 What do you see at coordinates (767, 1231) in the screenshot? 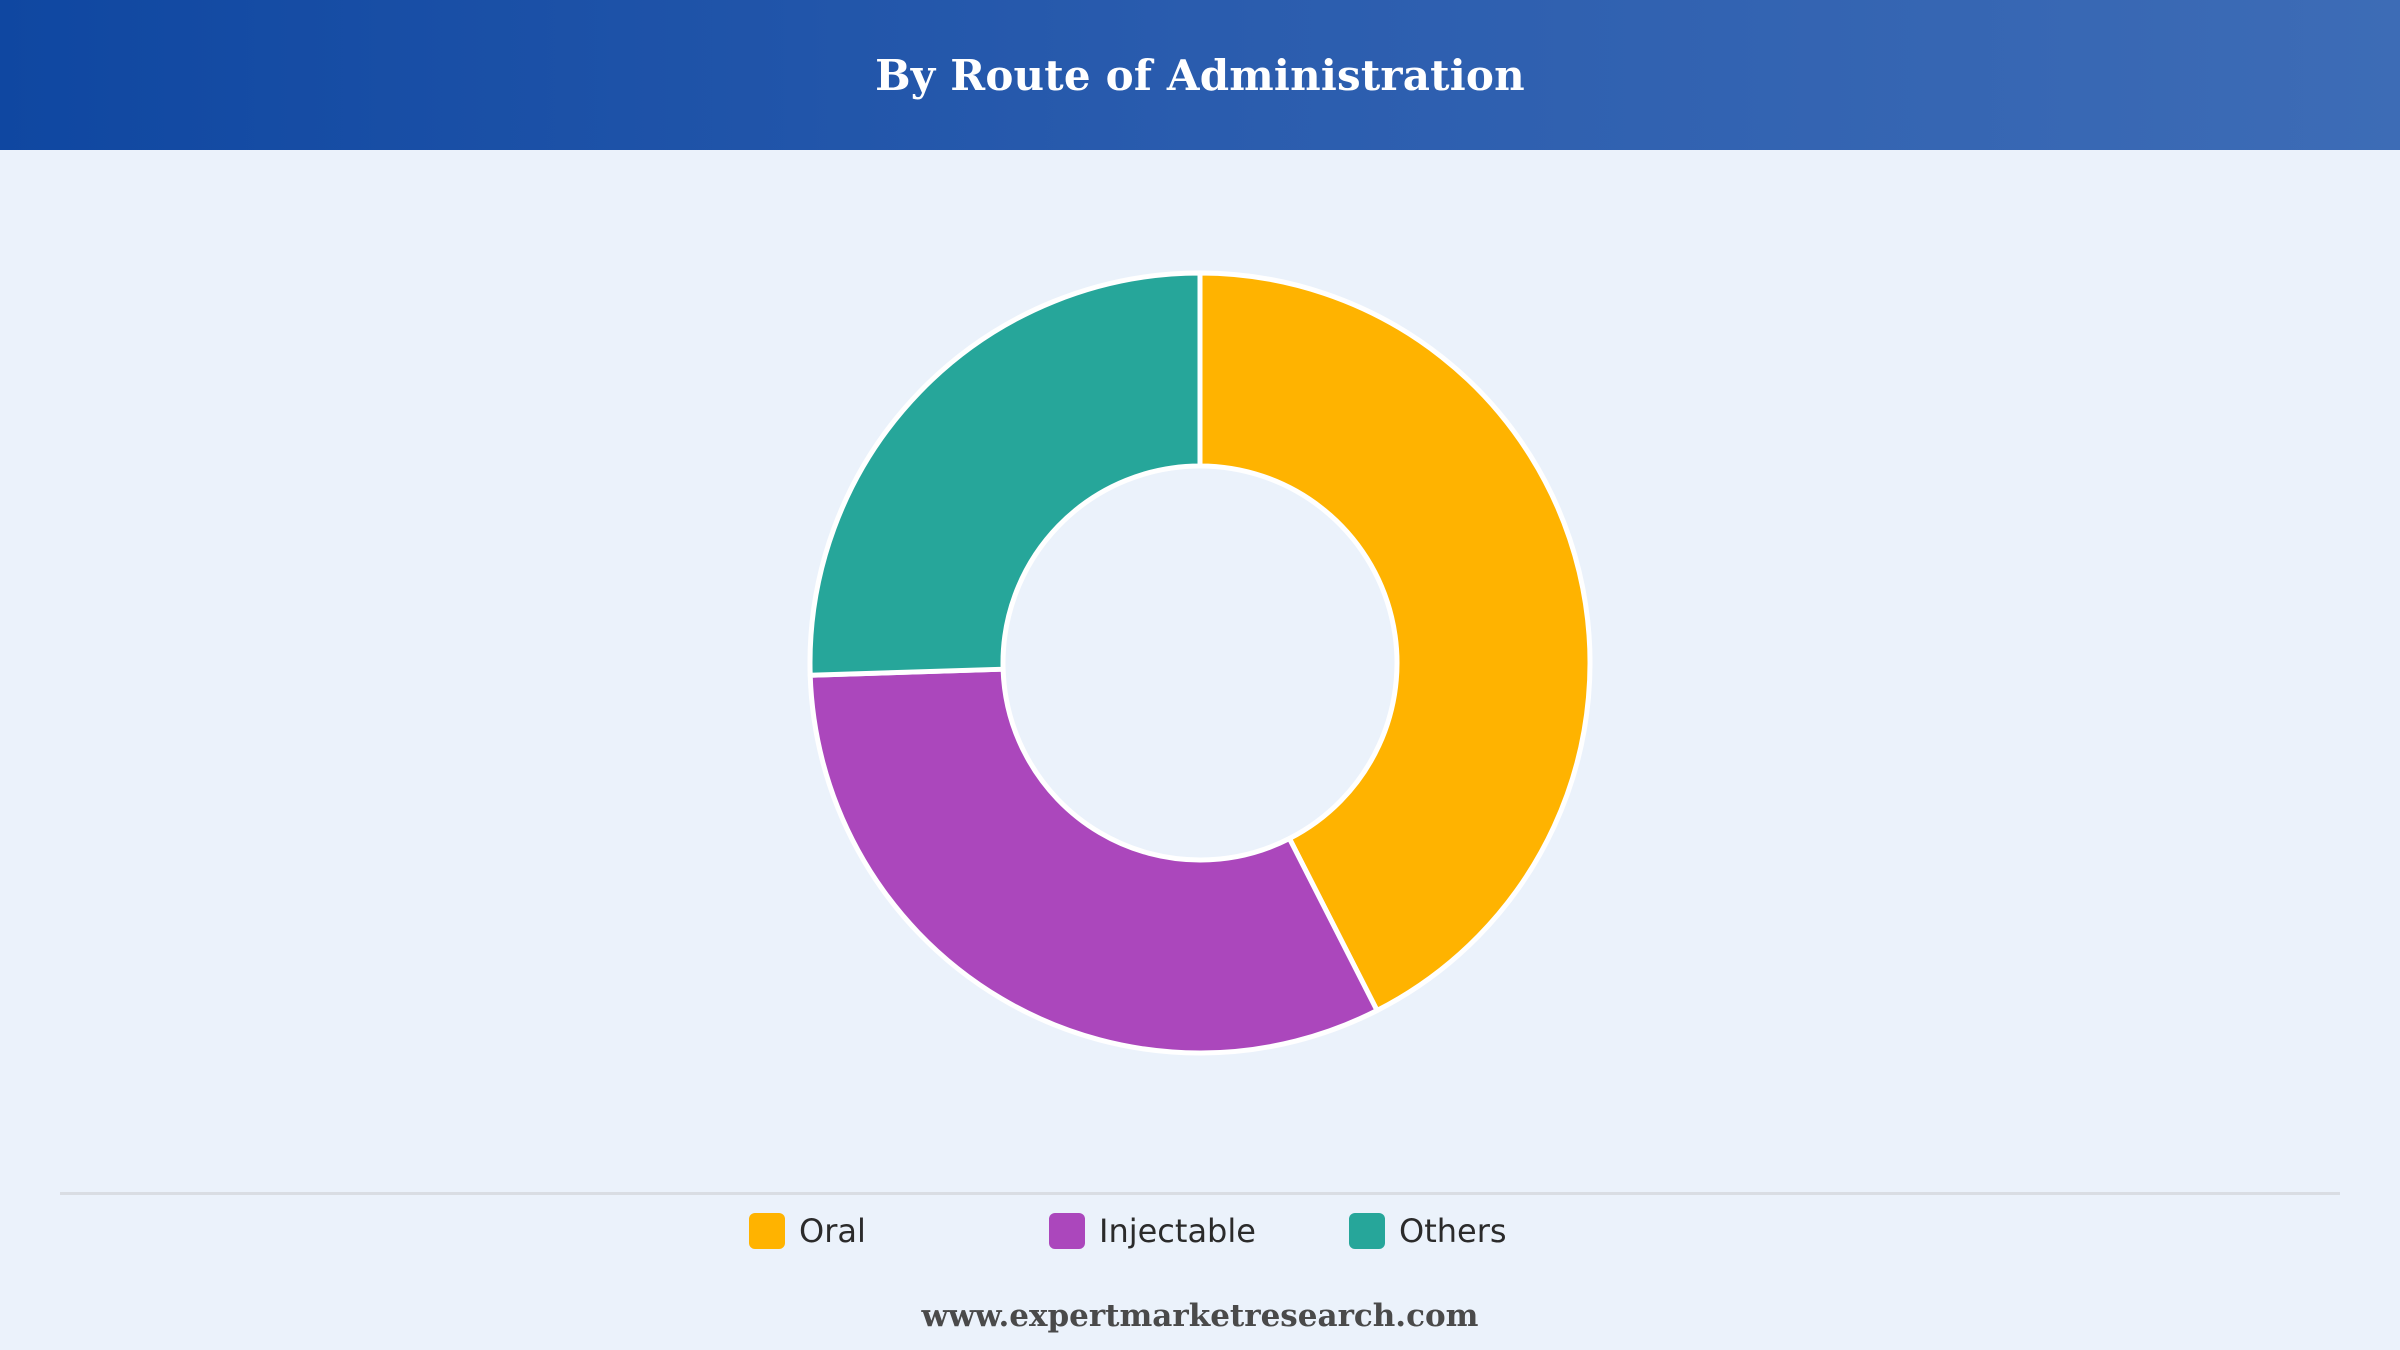
I see `legend-swatch-oral` at bounding box center [767, 1231].